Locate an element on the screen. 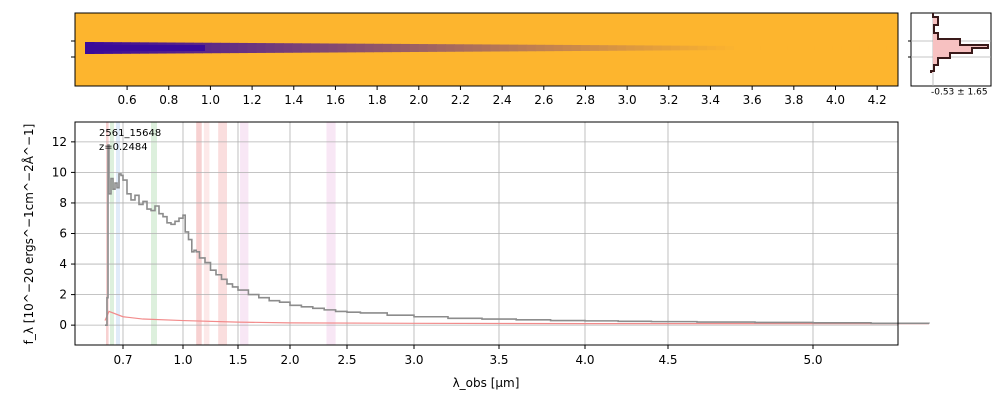 The height and width of the screenshot is (400, 1000). top-xtick-label: 4.0 is located at coordinates (835, 100).